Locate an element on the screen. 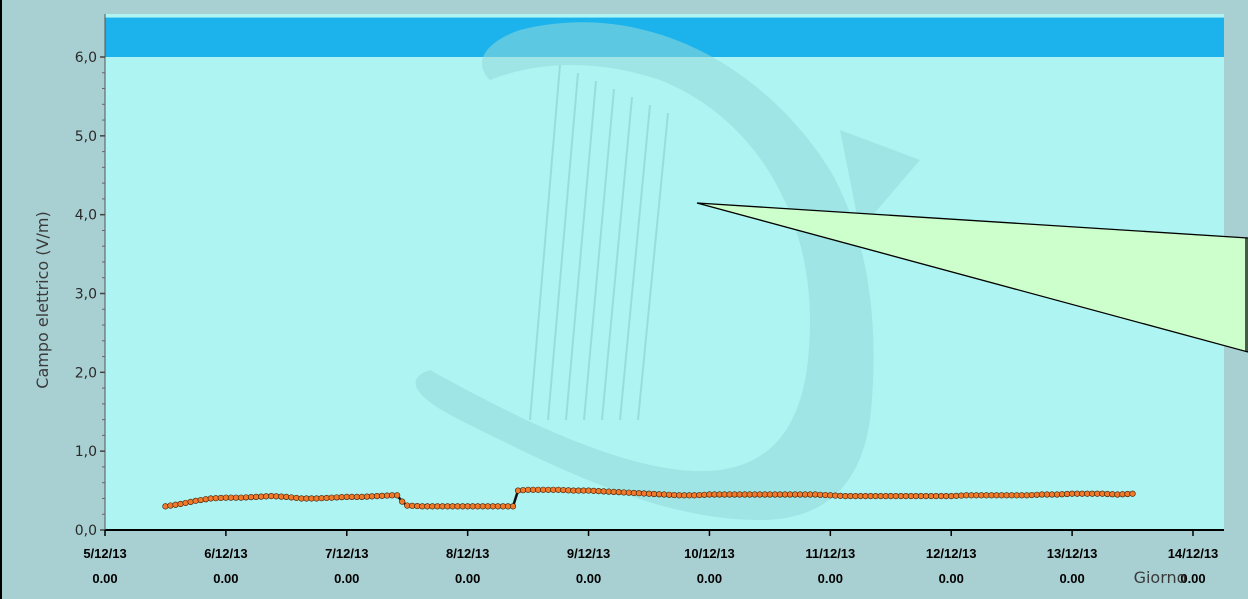 The width and height of the screenshot is (1248, 599). x-tick-date: 14/12/13 is located at coordinates (1193, 553).